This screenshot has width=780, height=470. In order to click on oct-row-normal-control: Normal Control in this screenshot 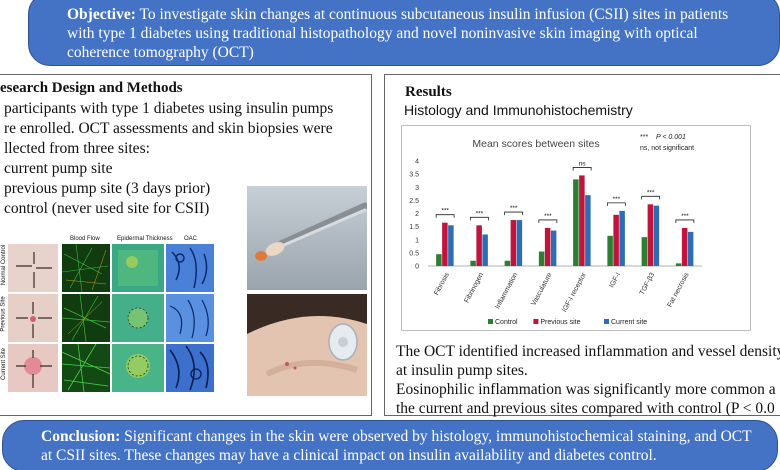, I will do `click(4, 265)`.